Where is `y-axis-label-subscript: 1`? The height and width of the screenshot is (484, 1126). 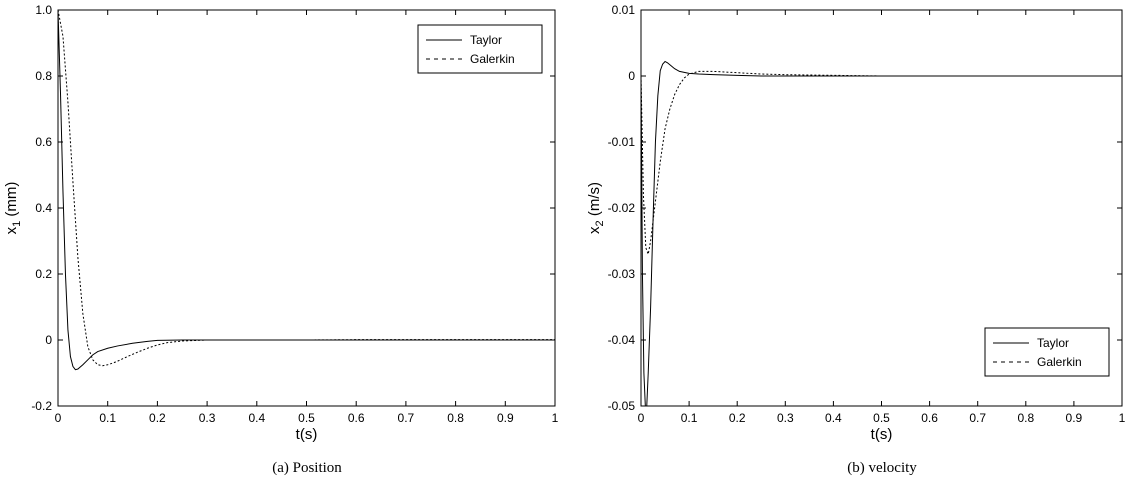 y-axis-label-subscript: 1 is located at coordinates (17, 224).